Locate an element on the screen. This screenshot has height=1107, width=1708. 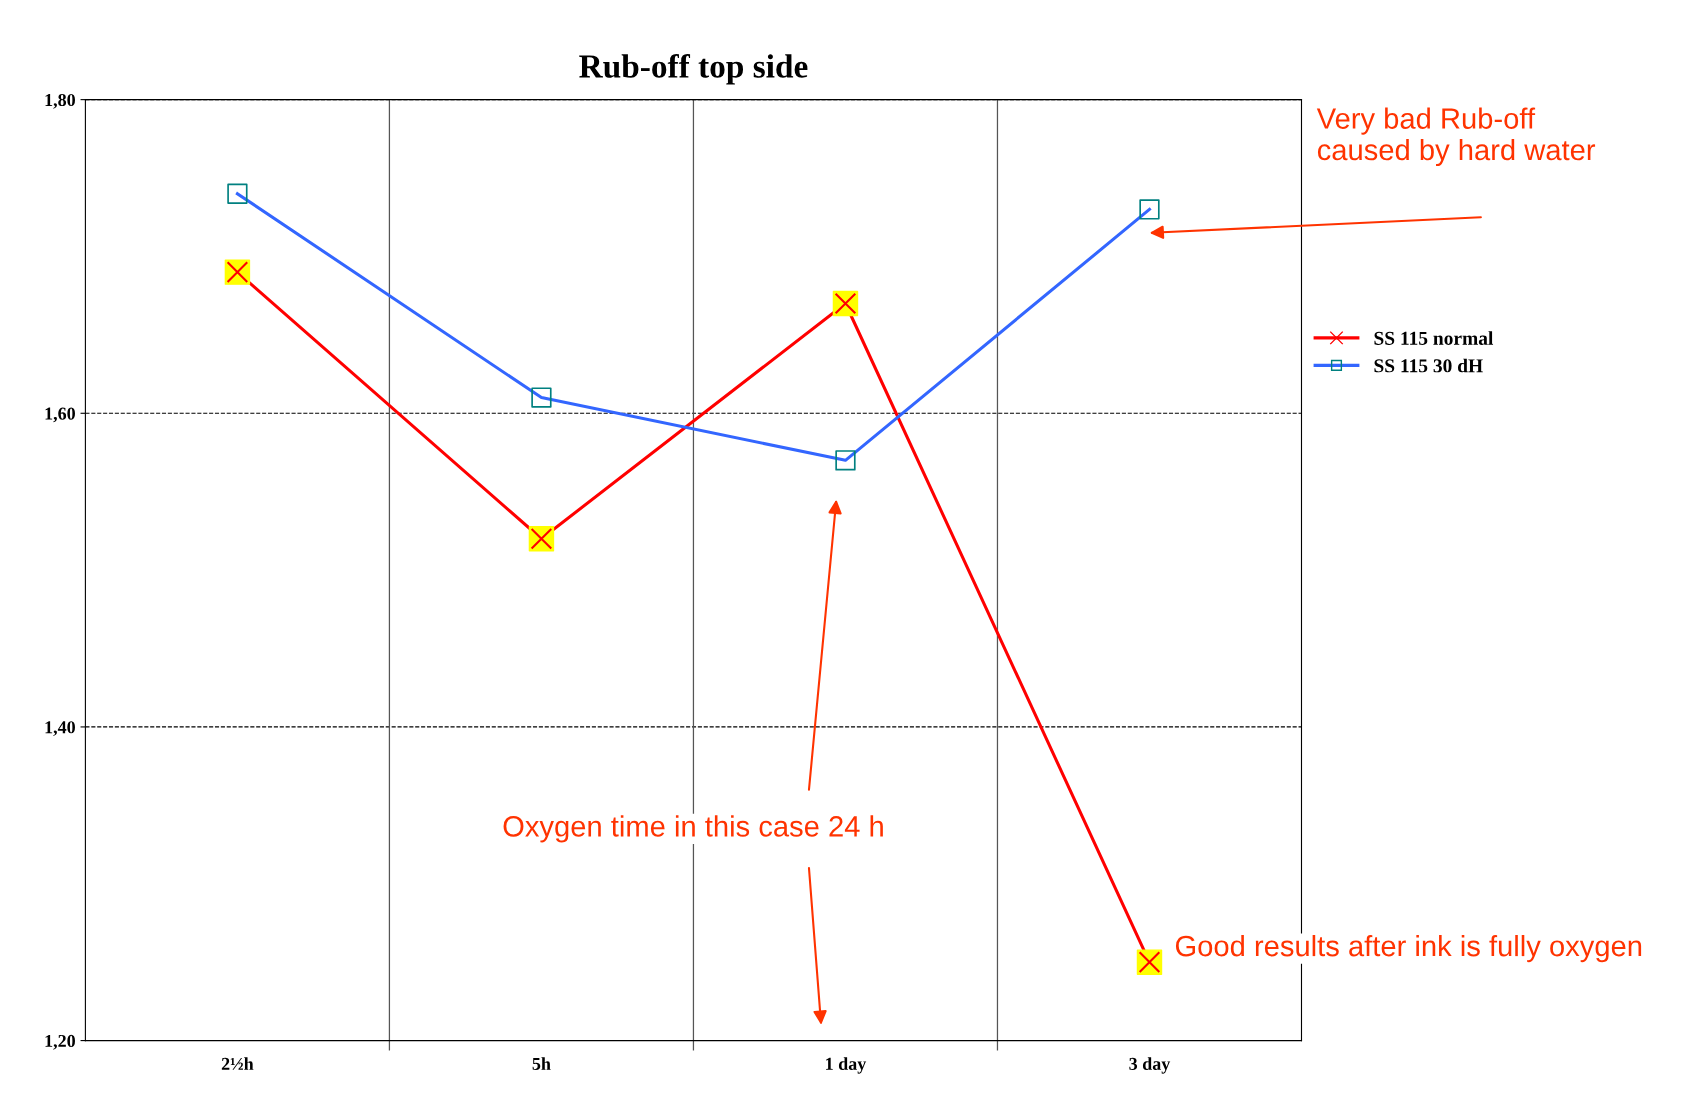
y-tick-label: 1,80 is located at coordinates (60, 101).